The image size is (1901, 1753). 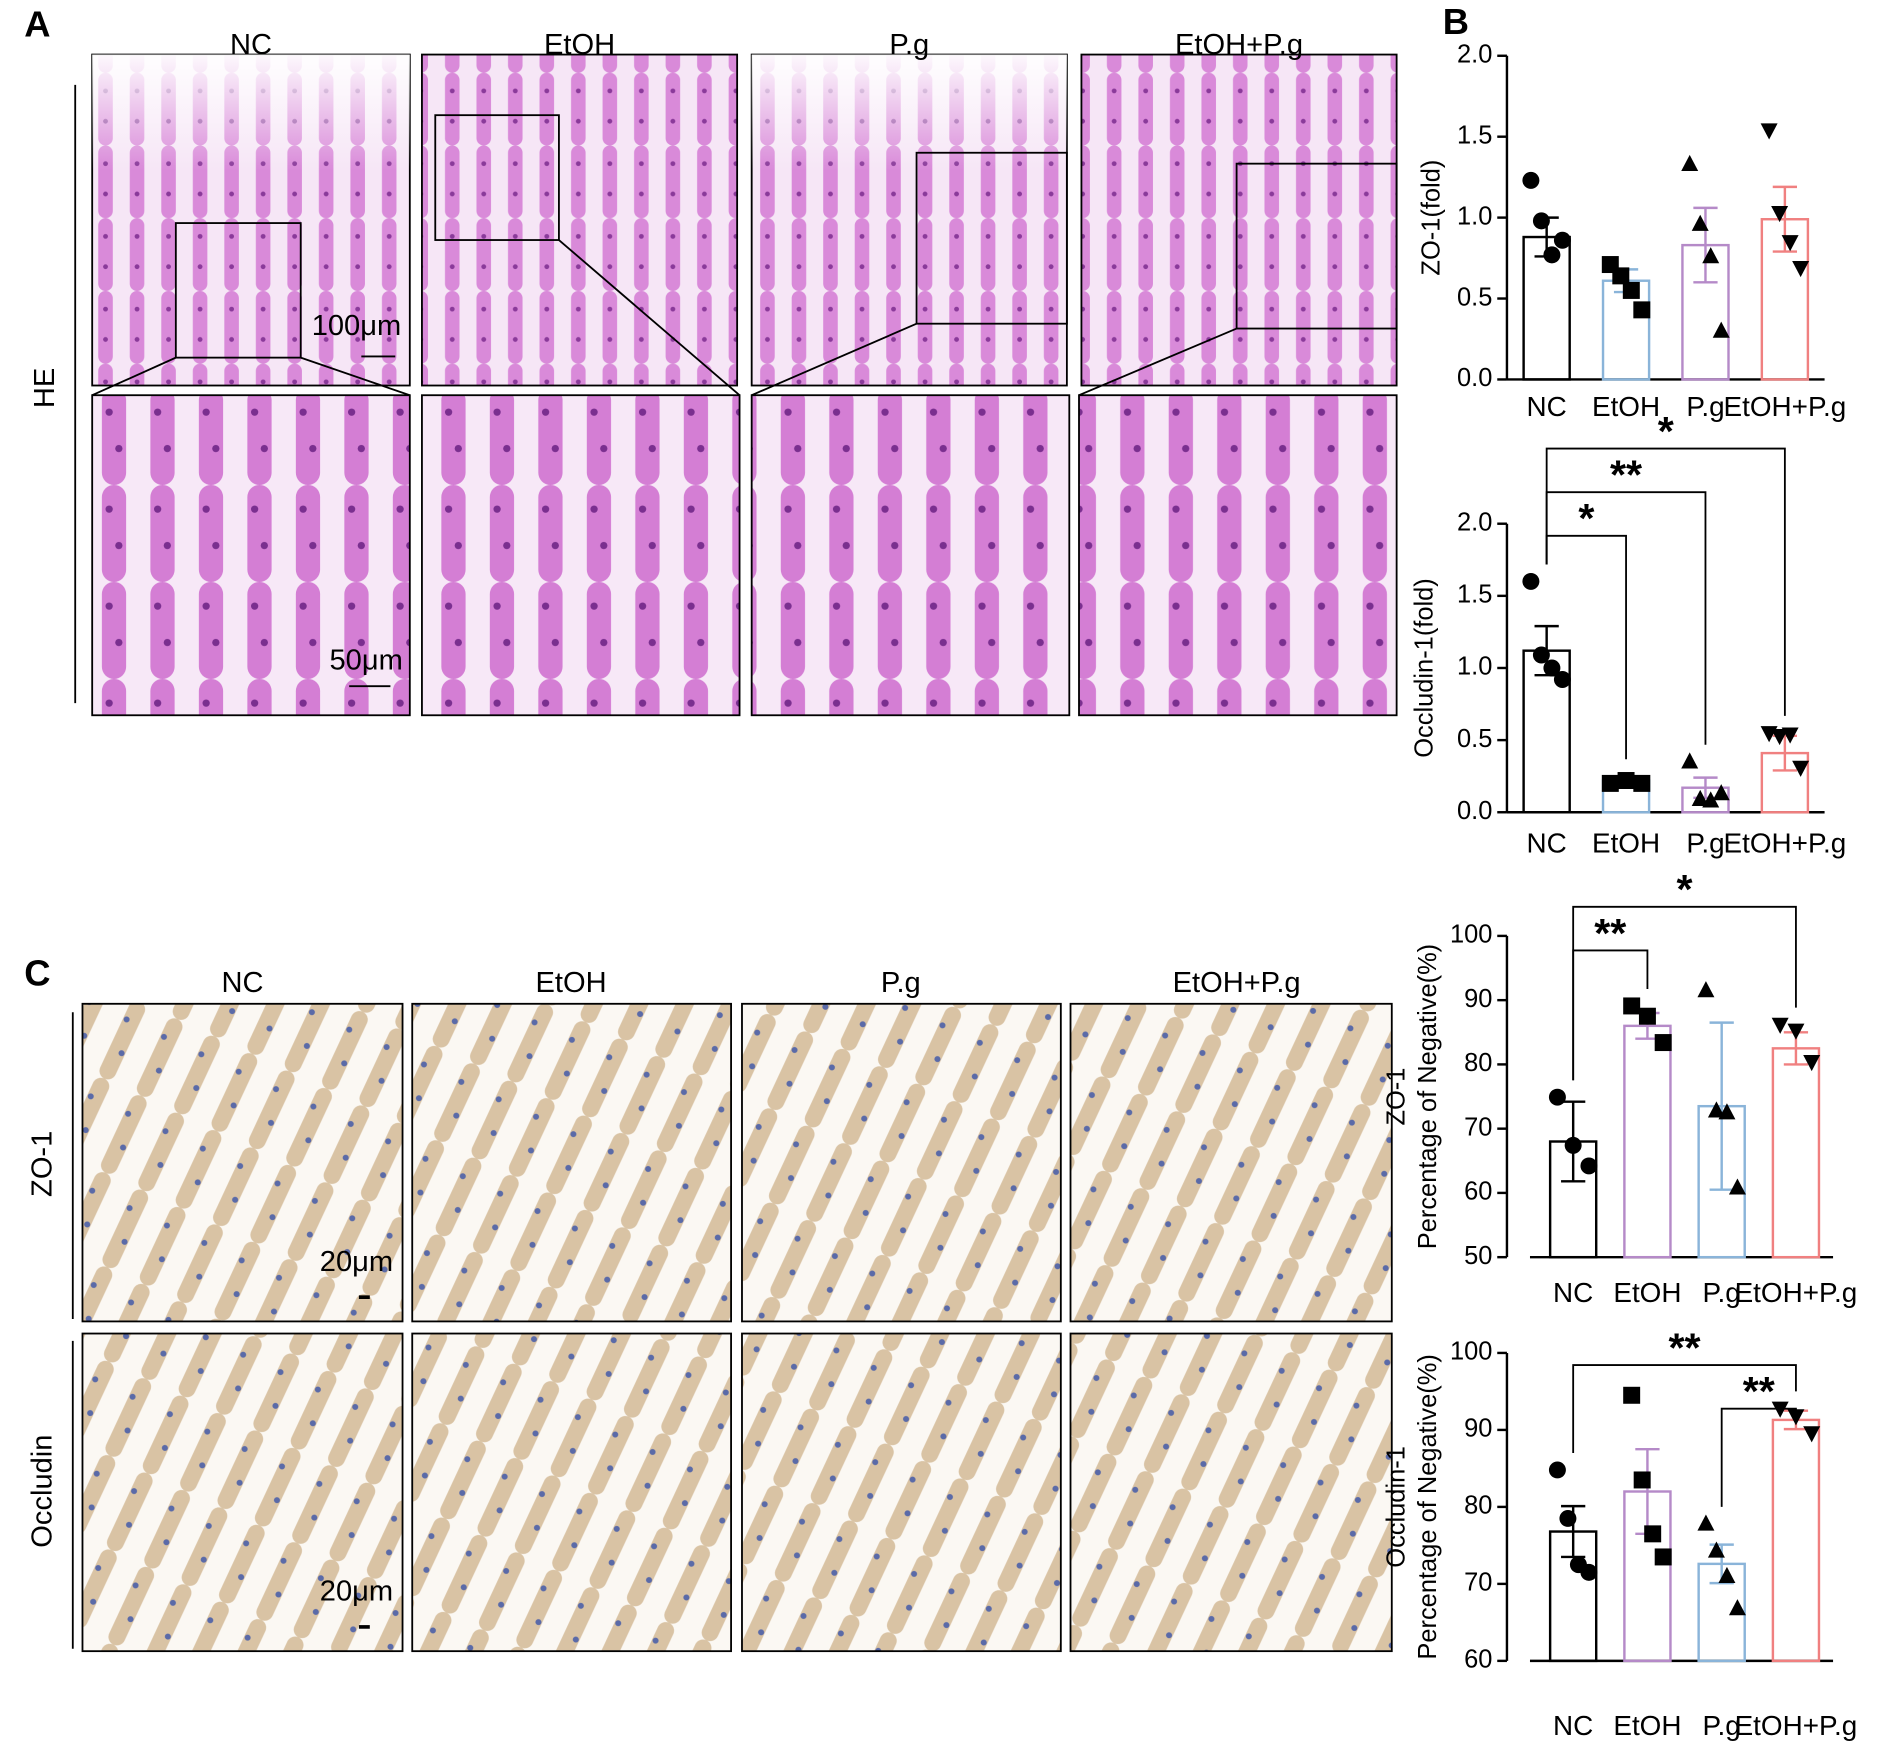 I want to click on y-tick-label: 0.0, so click(x=1474, y=378).